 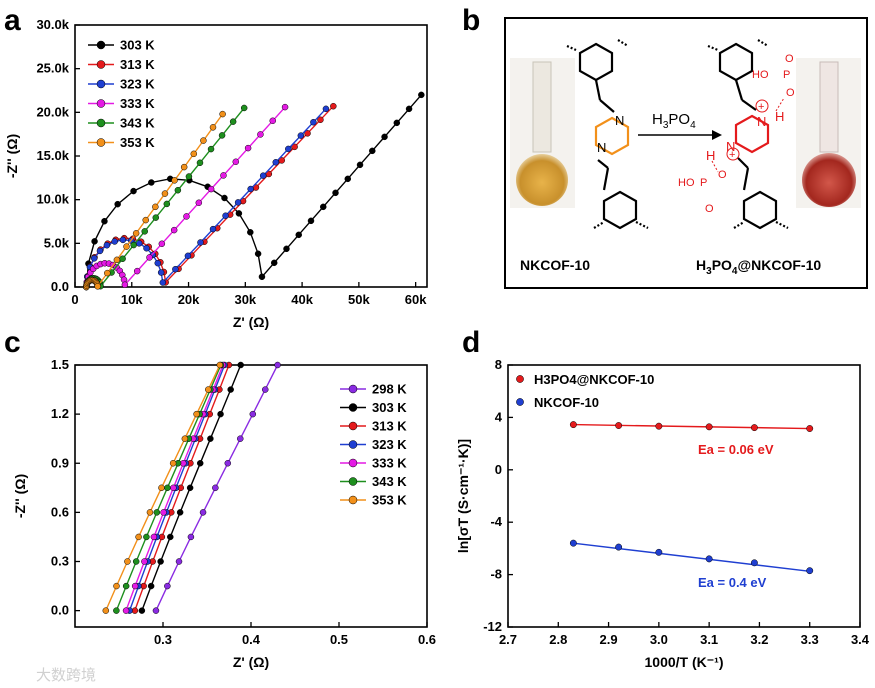 I want to click on acid-o-minus-bottom: O, so click(x=722, y=175).